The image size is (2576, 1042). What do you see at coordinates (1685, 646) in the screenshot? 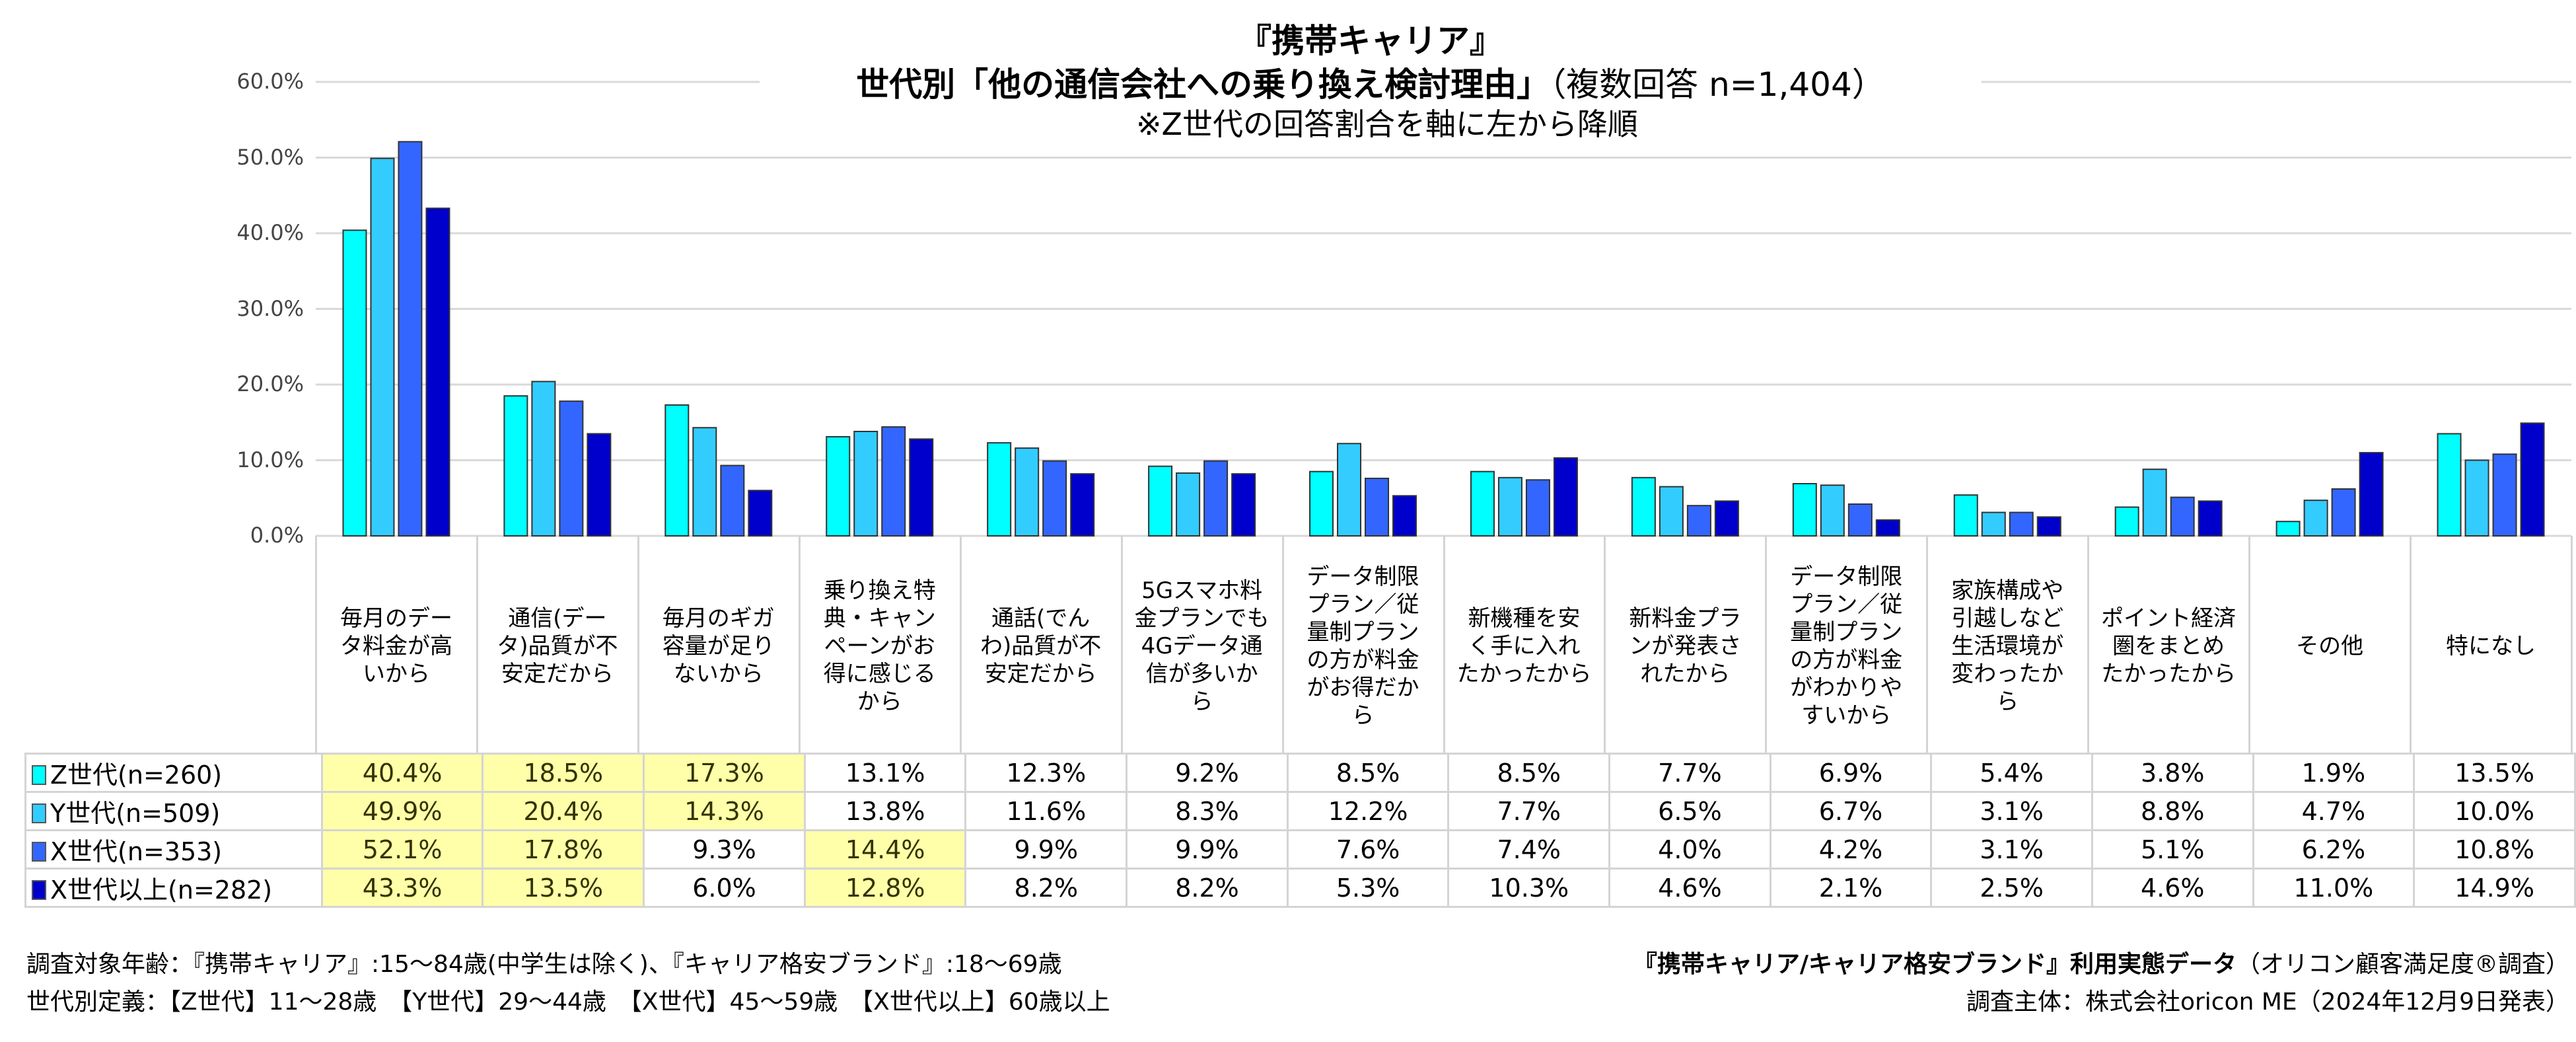
I see `category-label: 新料金プラ ンが発表さ れたから` at bounding box center [1685, 646].